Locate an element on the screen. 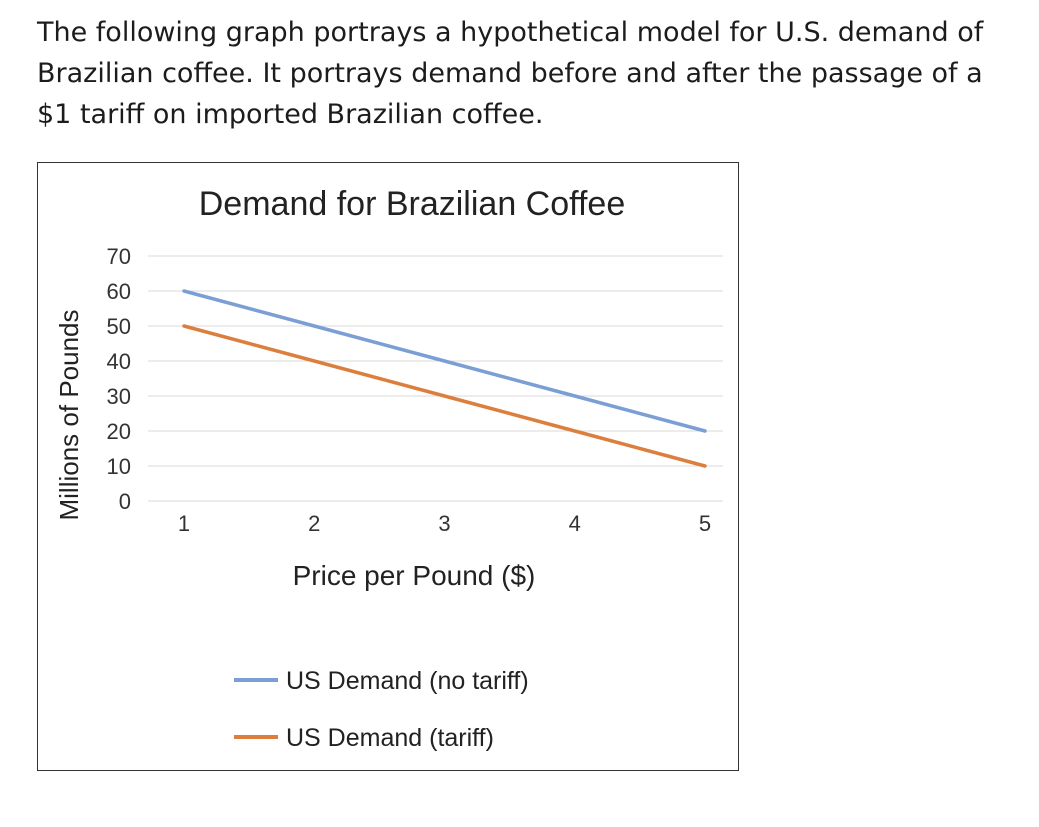 The width and height of the screenshot is (1039, 827). legend: US Demand (no tariff) US Demand (tariff) is located at coordinates (381, 709).